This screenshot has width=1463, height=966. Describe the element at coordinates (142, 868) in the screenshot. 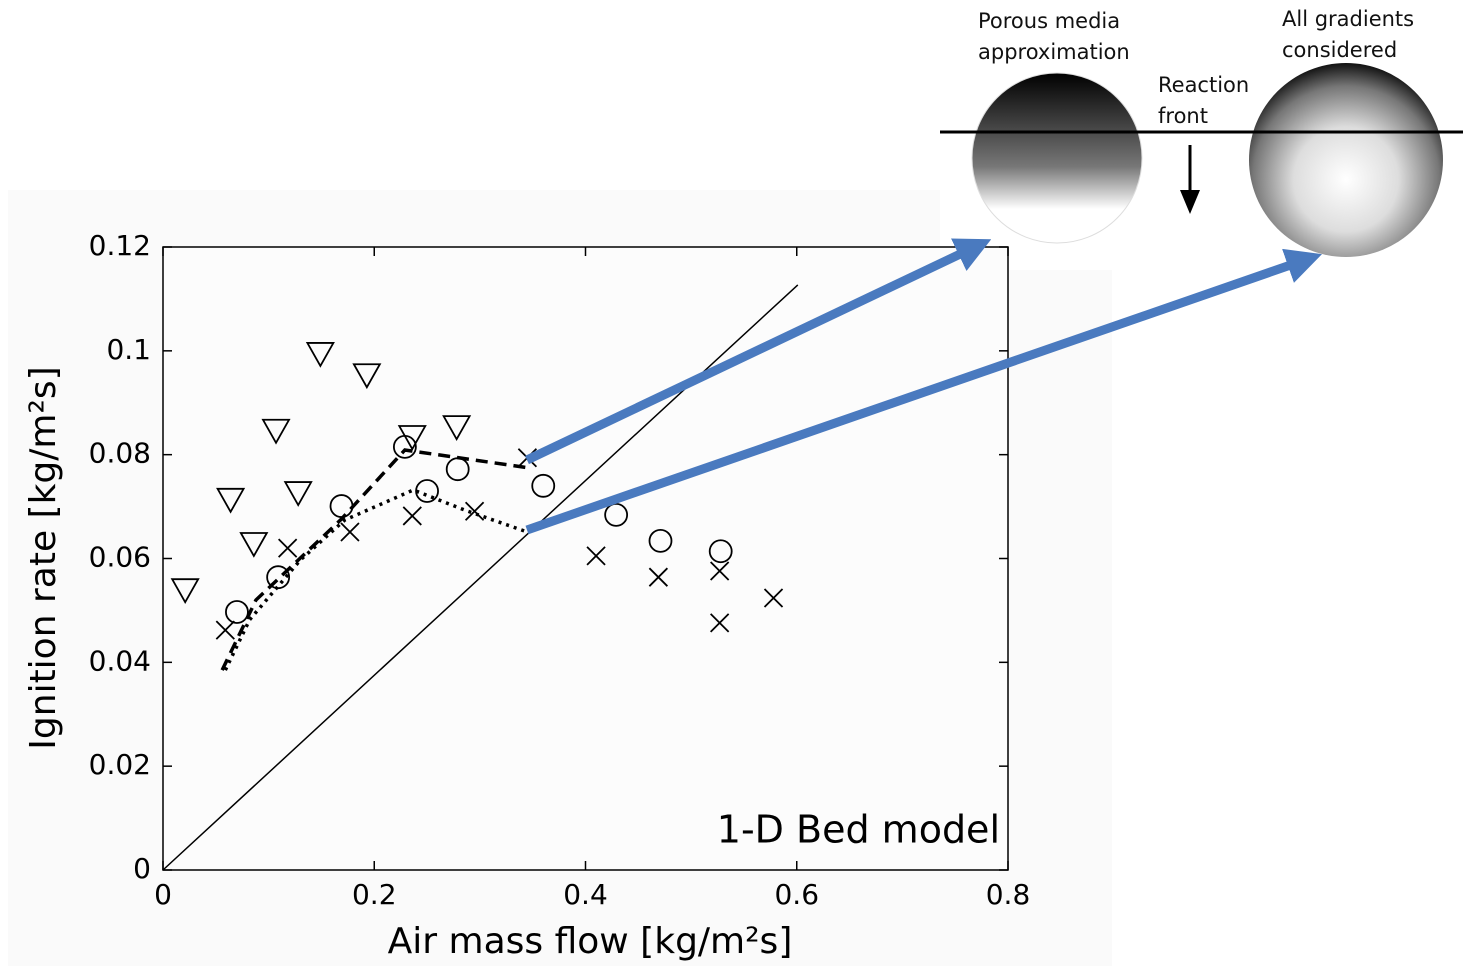

I see `y-tick-label: 0` at that location.